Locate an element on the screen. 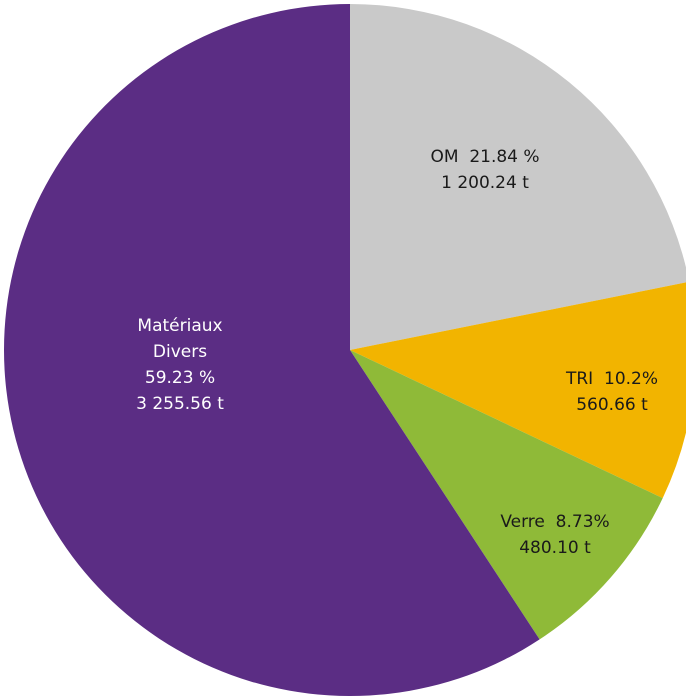 The height and width of the screenshot is (698, 686). tonnage-label: 3 255.56 t is located at coordinates (180, 404).